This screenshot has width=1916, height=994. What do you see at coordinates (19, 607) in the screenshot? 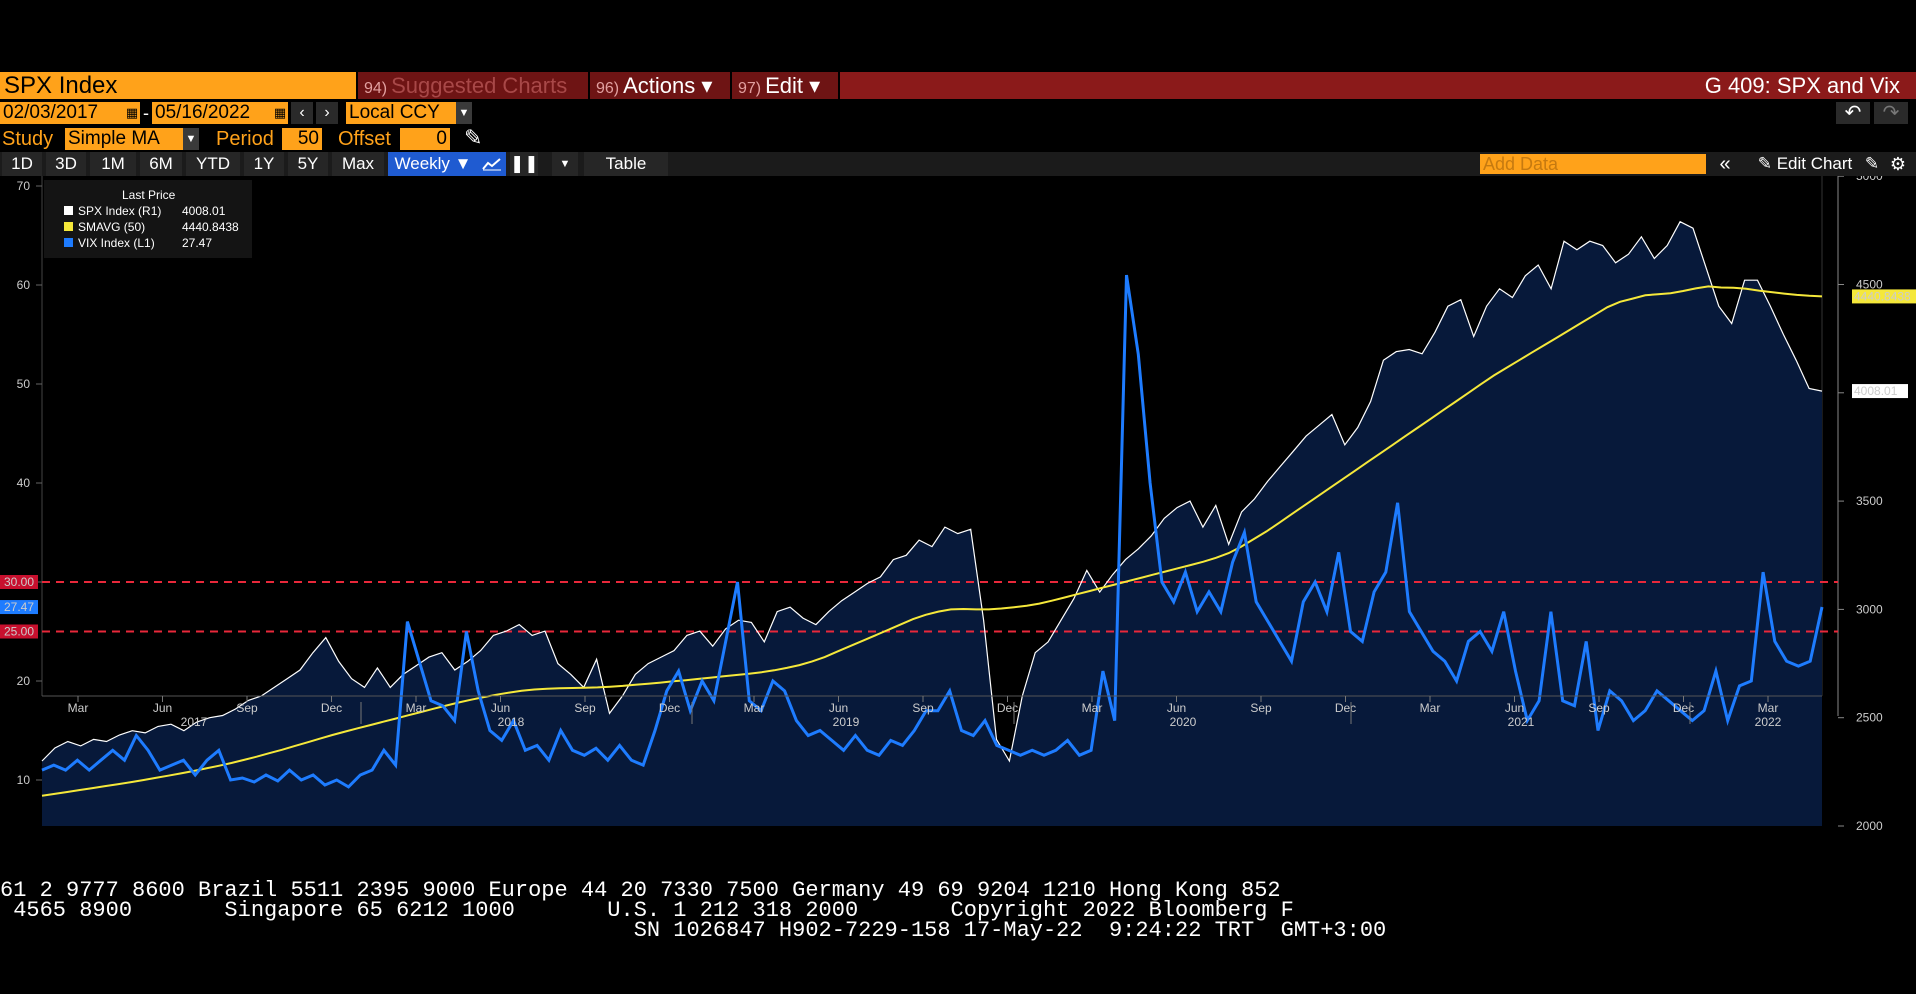
I see `vix-last-label: 27.47` at bounding box center [19, 607].